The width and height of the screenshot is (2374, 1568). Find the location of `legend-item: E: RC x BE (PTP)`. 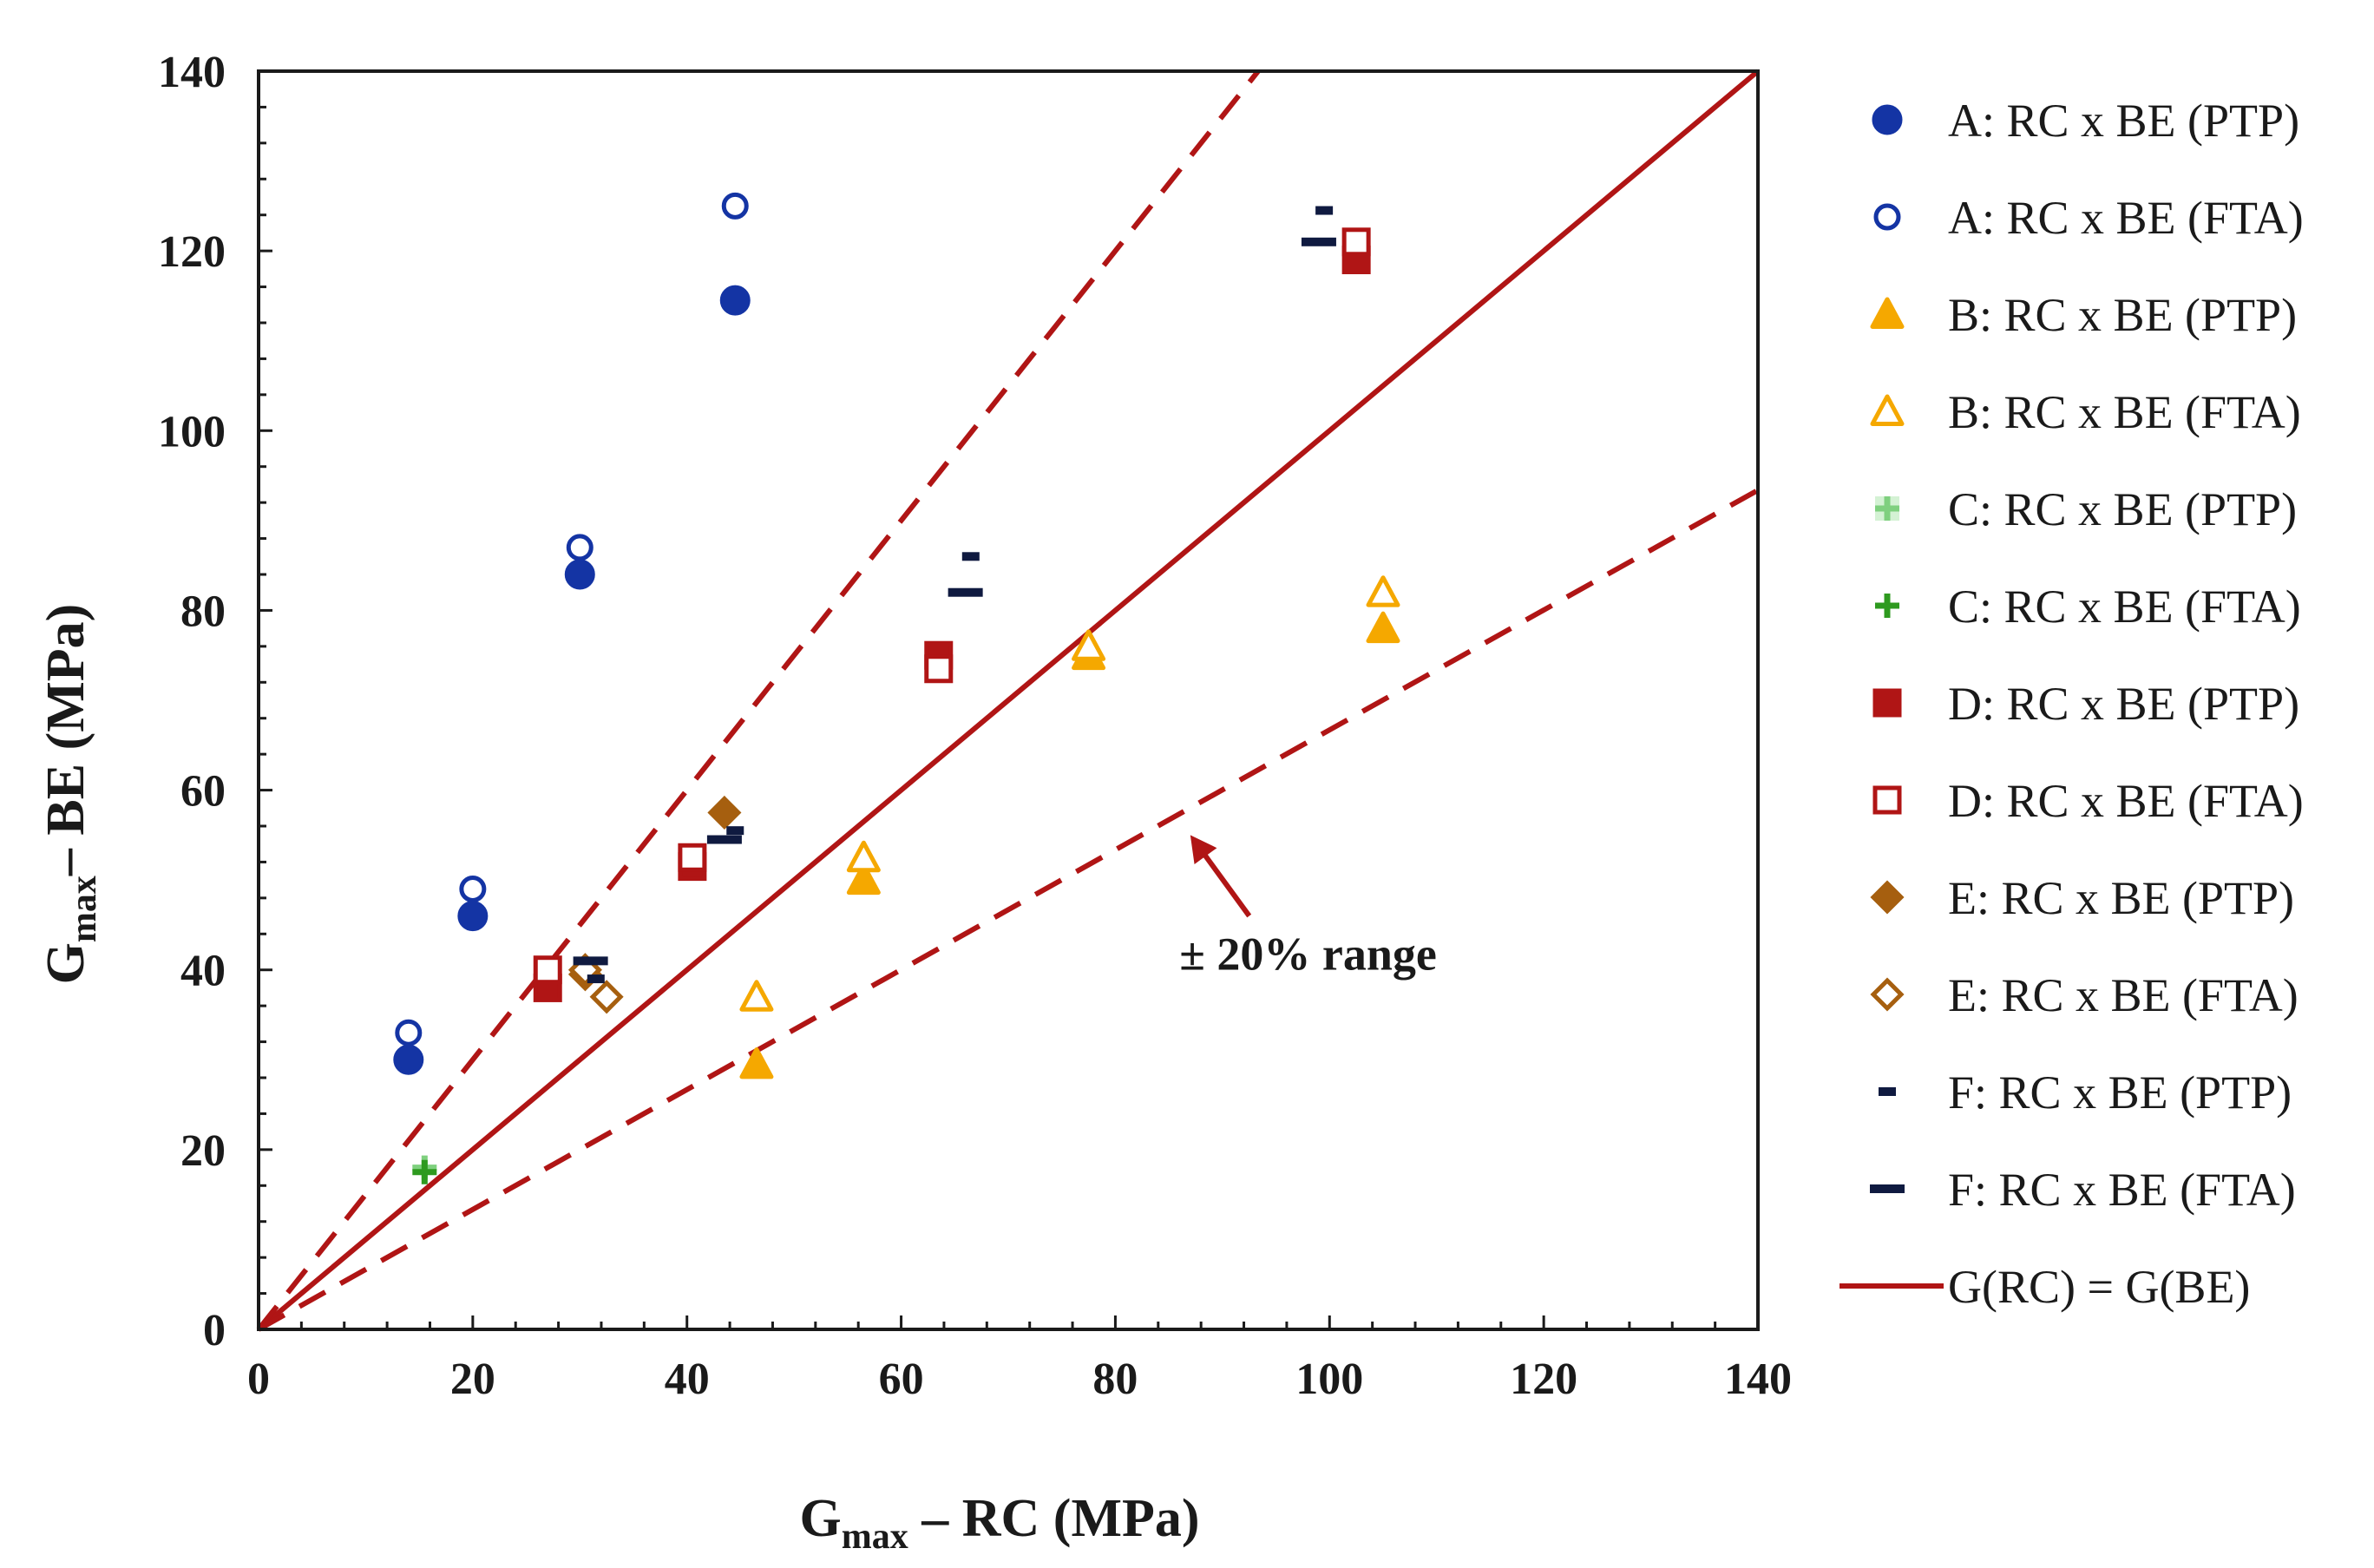

legend-item: E: RC x BE (PTP) is located at coordinates (2082, 898).